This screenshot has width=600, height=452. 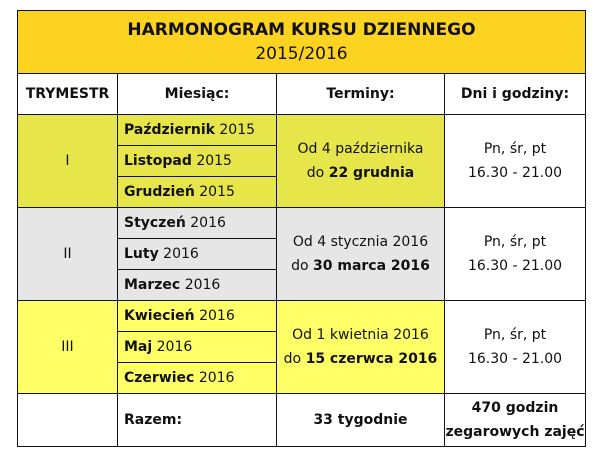 I want to click on month-row: Luty 2016, so click(x=302, y=254).